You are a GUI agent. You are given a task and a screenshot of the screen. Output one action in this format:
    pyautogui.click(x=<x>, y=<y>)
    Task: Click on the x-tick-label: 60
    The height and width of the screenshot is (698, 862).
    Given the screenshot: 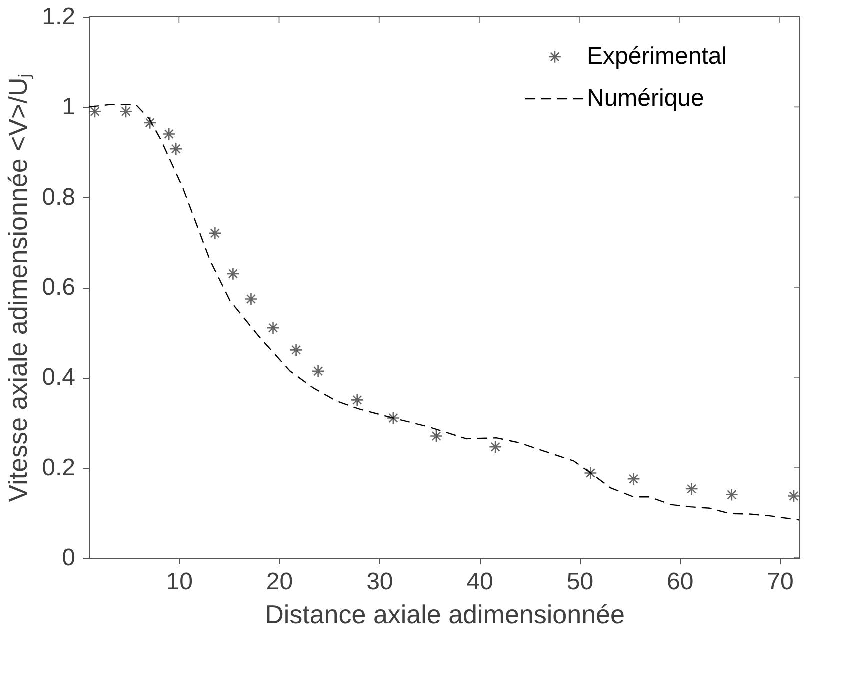 What is the action you would take?
    pyautogui.click(x=680, y=582)
    